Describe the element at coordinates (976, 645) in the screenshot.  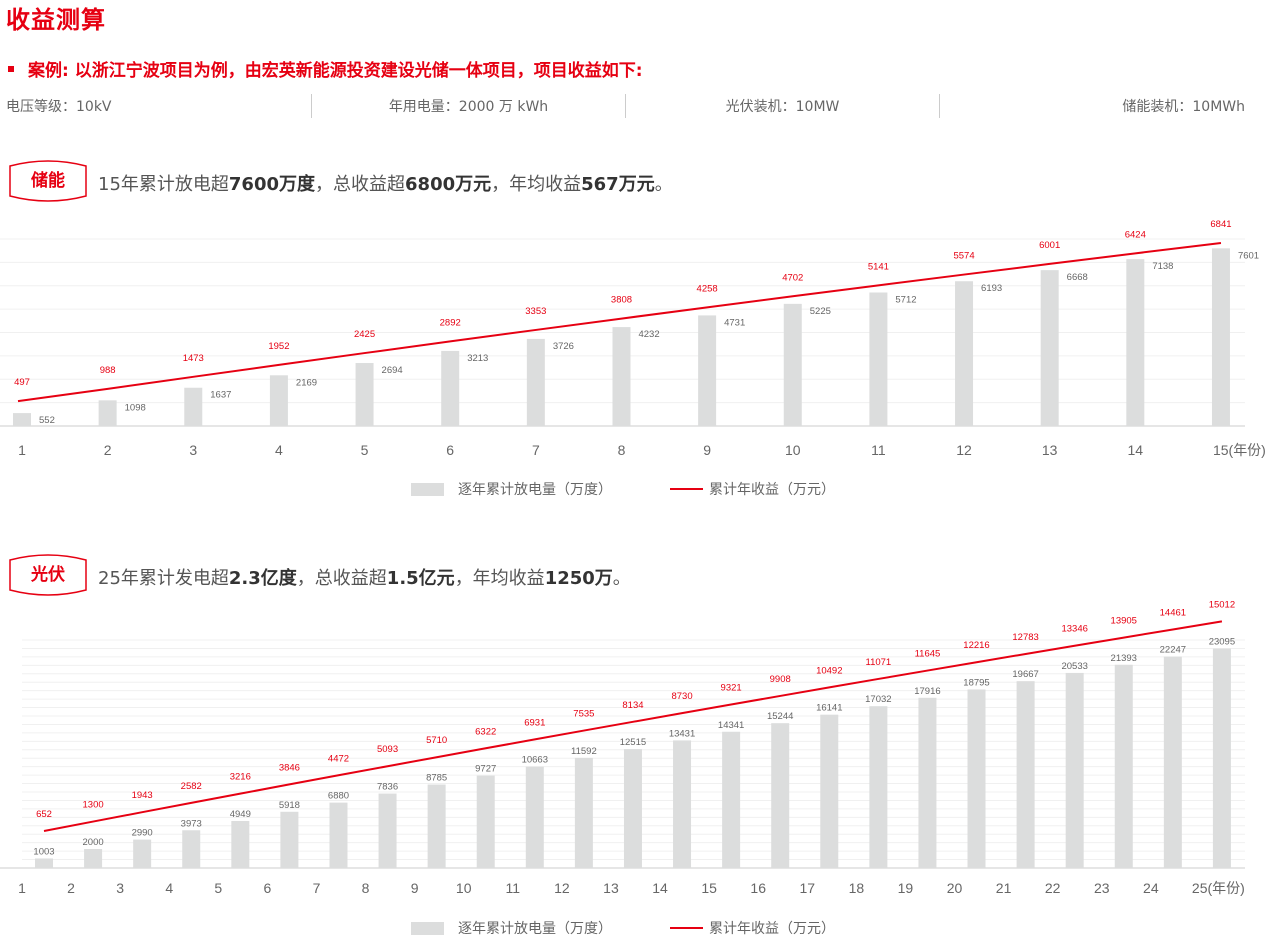
I see `revenue-value-label: 12216` at that location.